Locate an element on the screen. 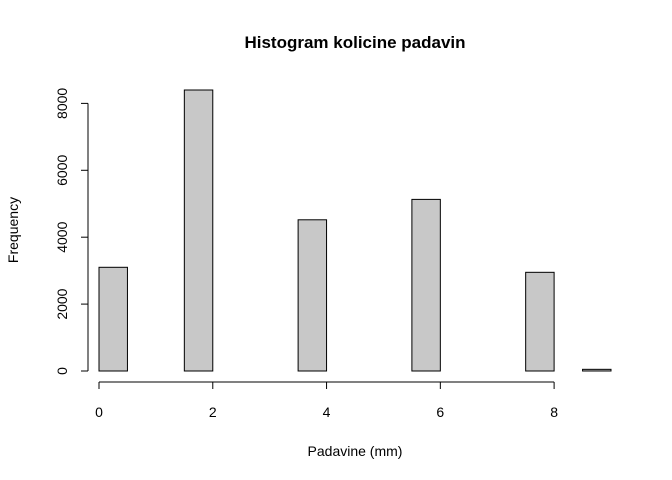 Image resolution: width=672 pixels, height=480 pixels. x-tick-label: 2 is located at coordinates (213, 412).